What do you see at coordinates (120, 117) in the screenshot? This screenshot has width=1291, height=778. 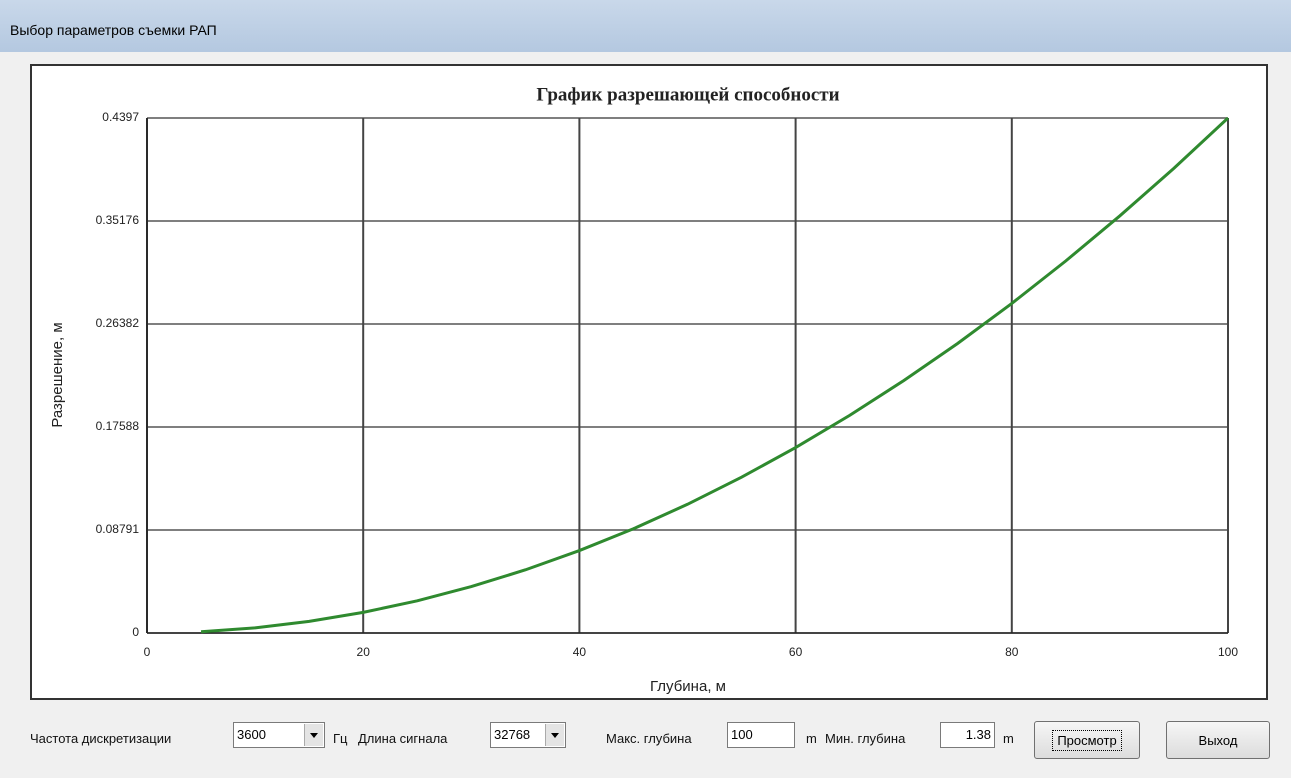 I see `y-tick-label: 0.4397` at bounding box center [120, 117].